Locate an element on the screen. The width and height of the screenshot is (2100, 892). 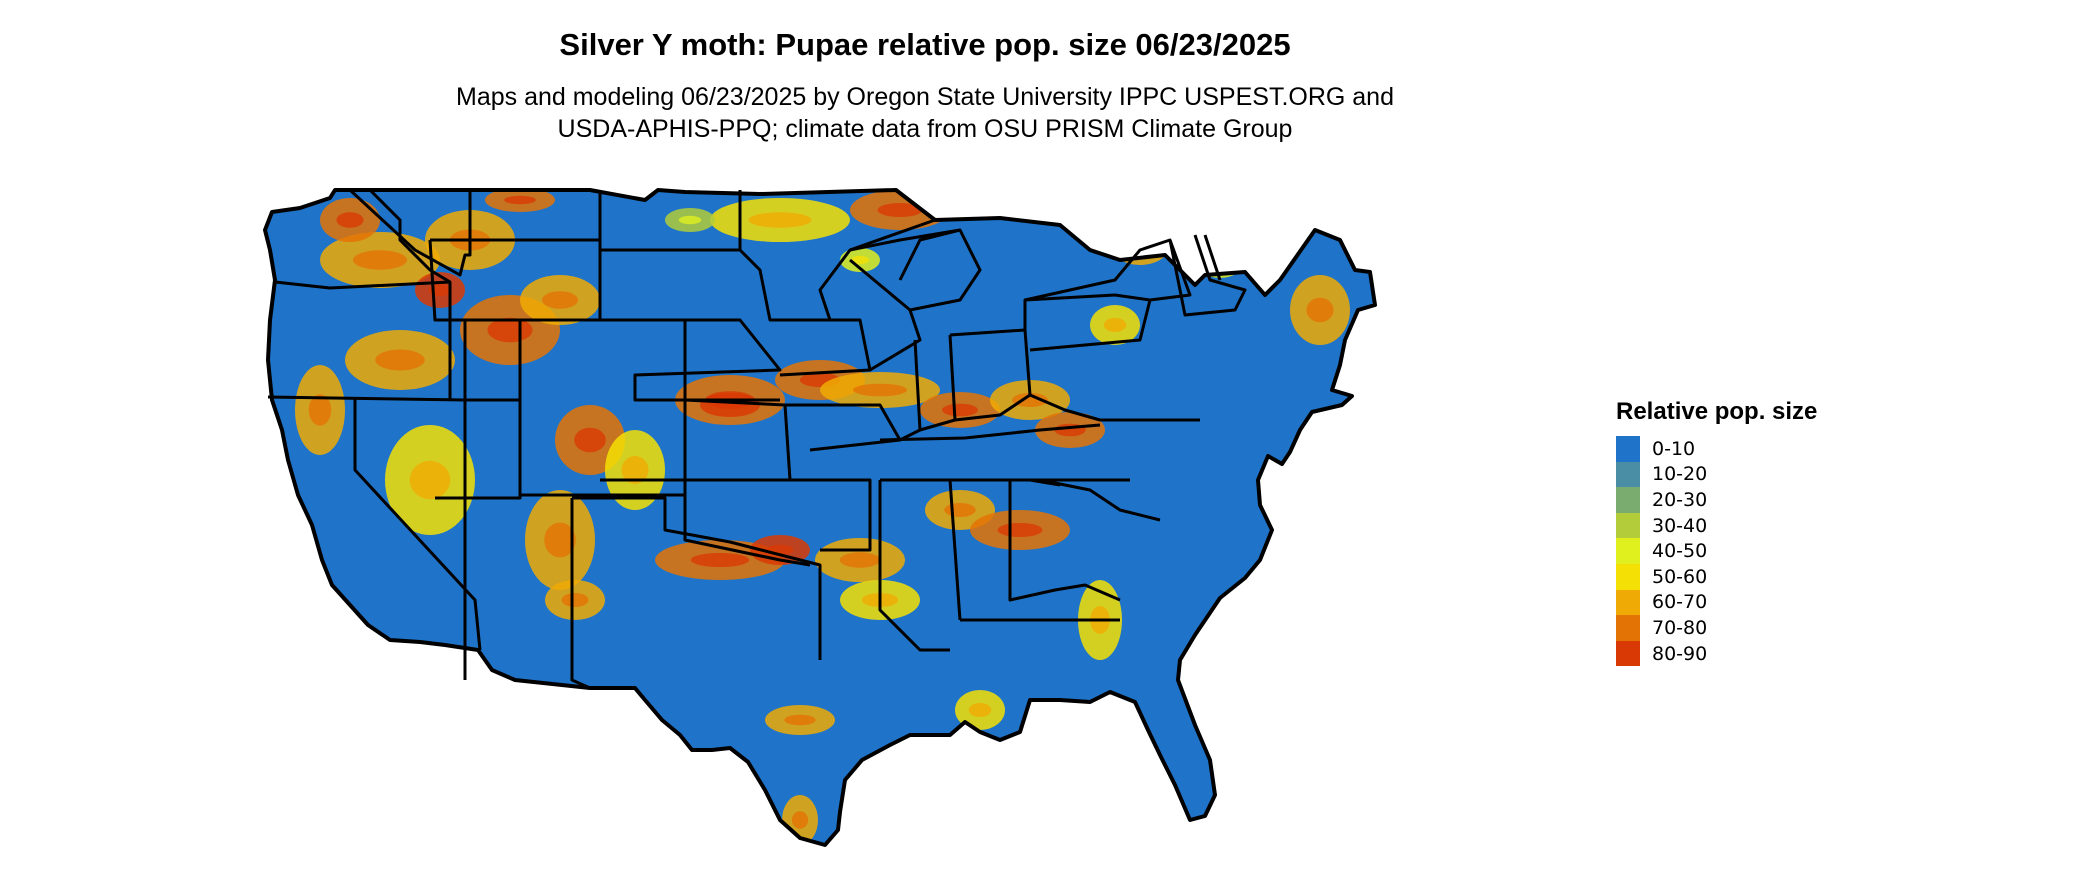
legend-item-20-30: 20-30 is located at coordinates (1716, 500).